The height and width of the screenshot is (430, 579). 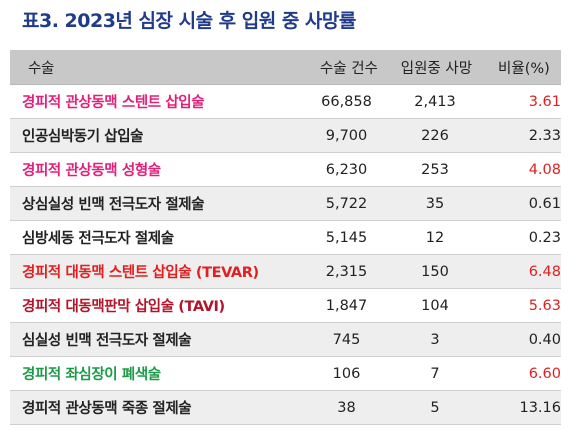 I want to click on procedure-name: 인공심박동기 삽입술, so click(x=83, y=137).